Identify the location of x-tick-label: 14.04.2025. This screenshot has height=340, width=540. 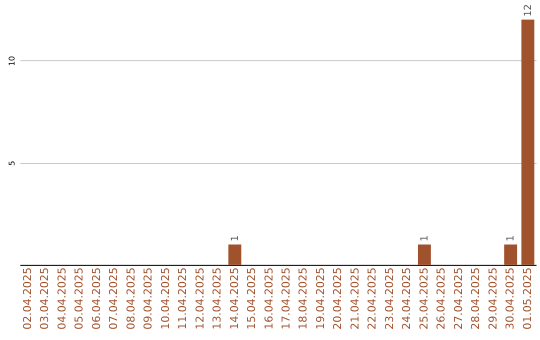
(234, 298).